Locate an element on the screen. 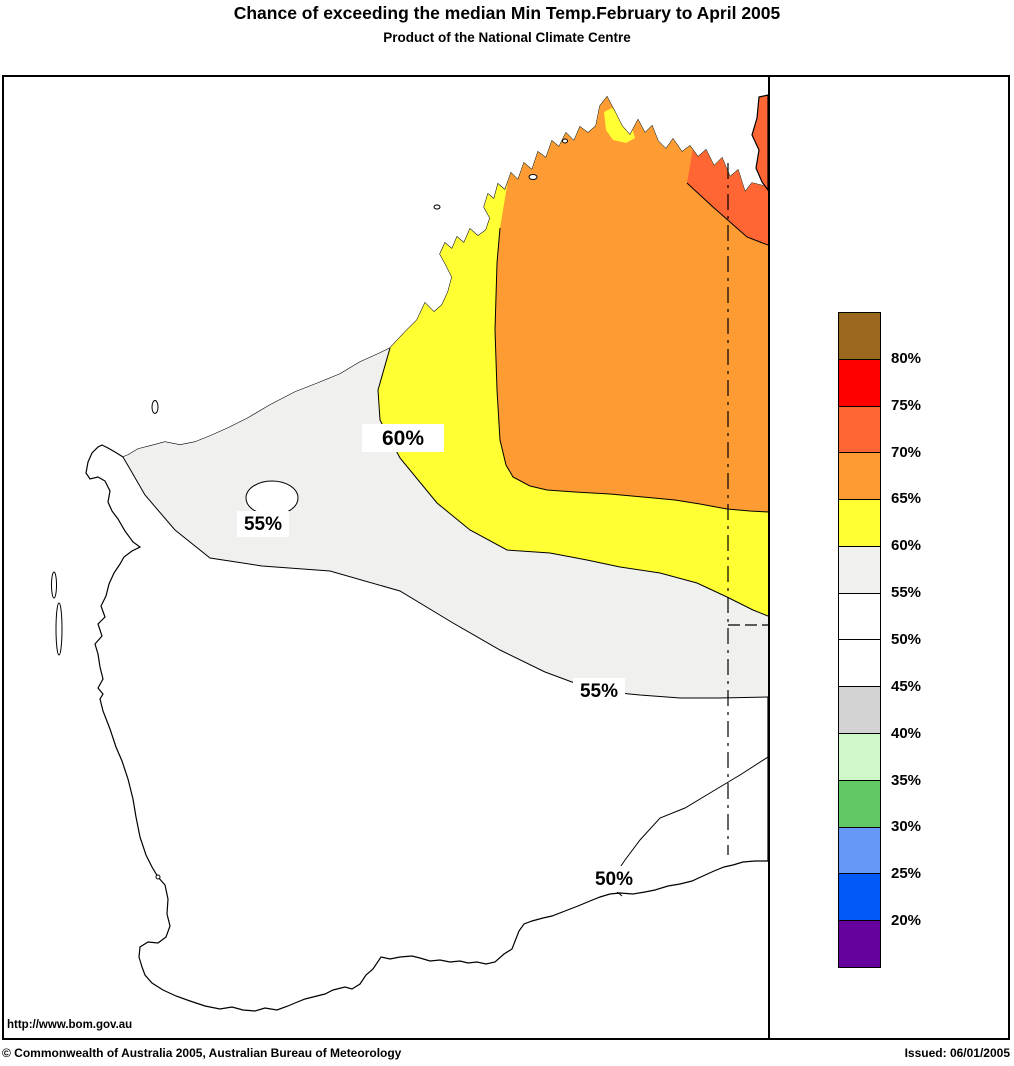 The height and width of the screenshot is (1066, 1014). contour-label-55-west: 55% is located at coordinates (263, 524).